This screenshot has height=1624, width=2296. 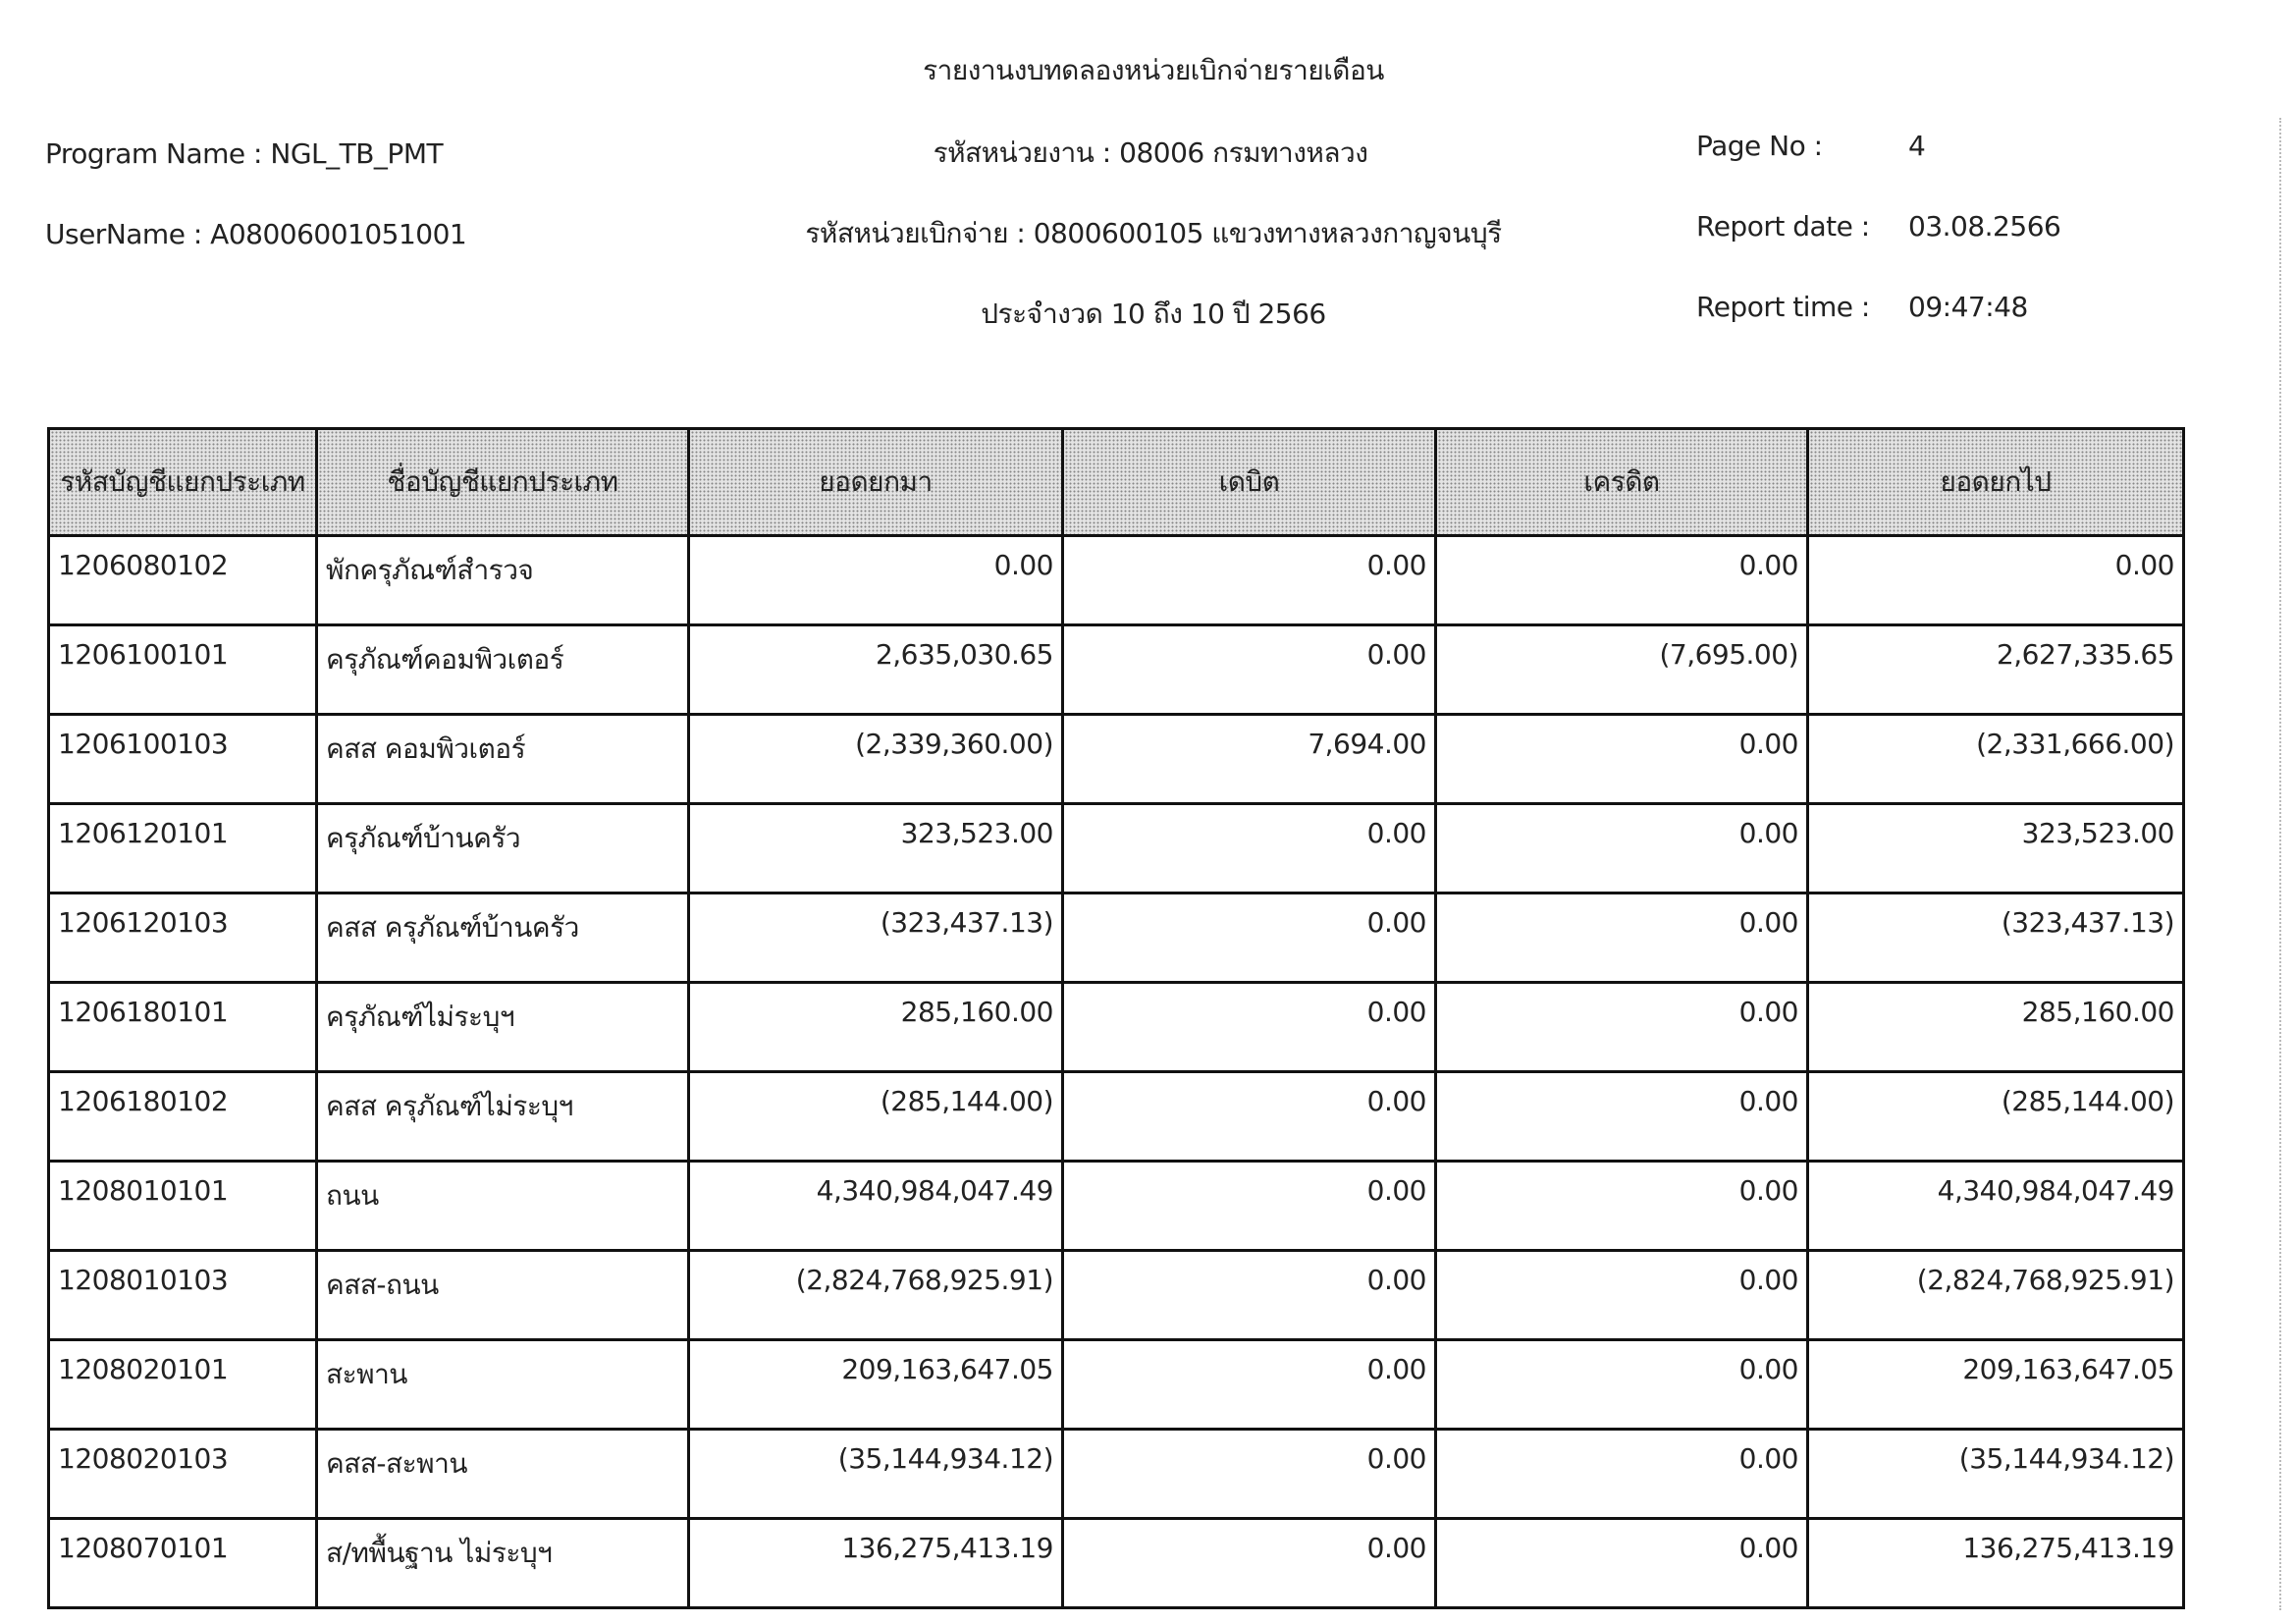 I want to click on page-no-label: Page No :, so click(x=1759, y=146).